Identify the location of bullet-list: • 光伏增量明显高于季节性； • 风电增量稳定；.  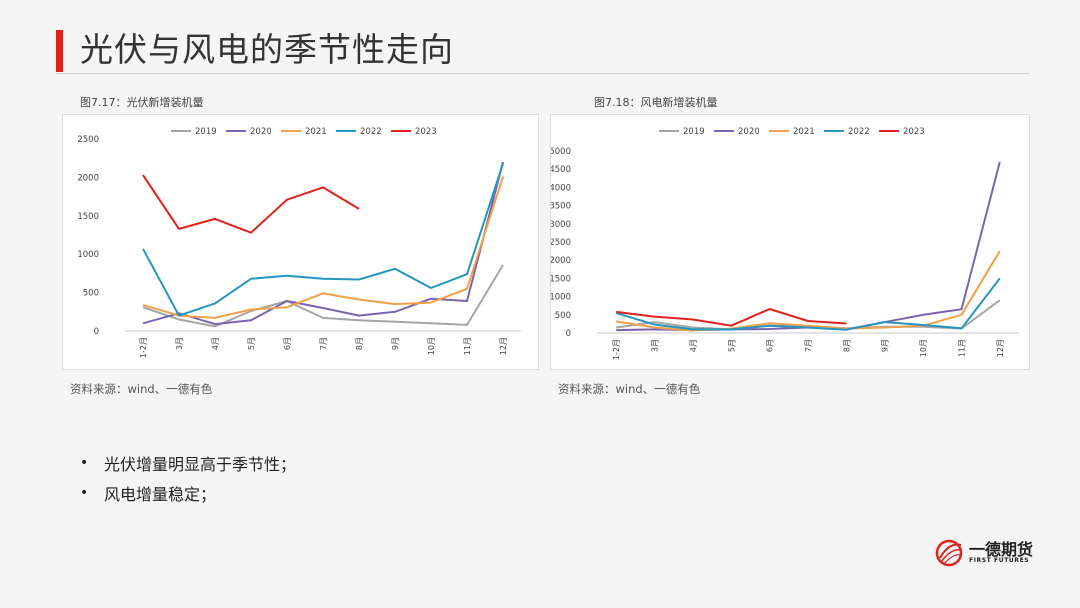
(188, 478).